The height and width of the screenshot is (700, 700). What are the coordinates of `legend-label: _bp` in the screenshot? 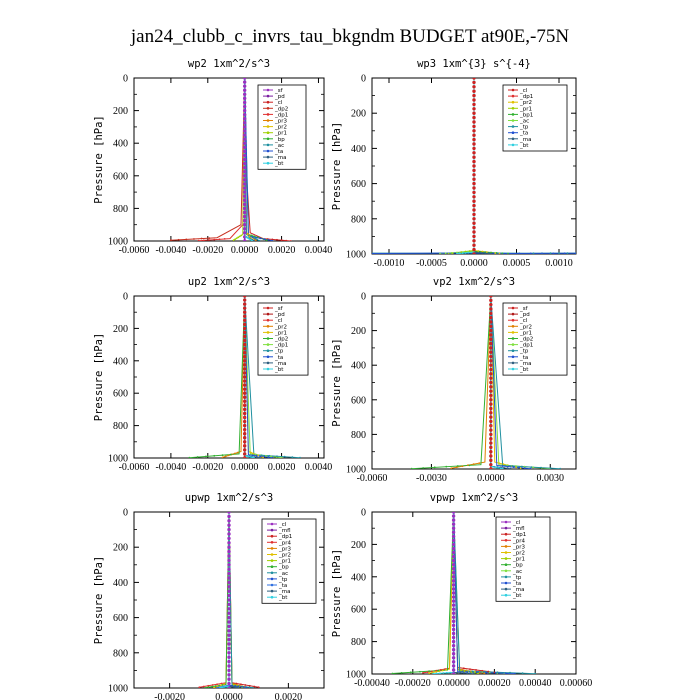 It's located at (279, 140).